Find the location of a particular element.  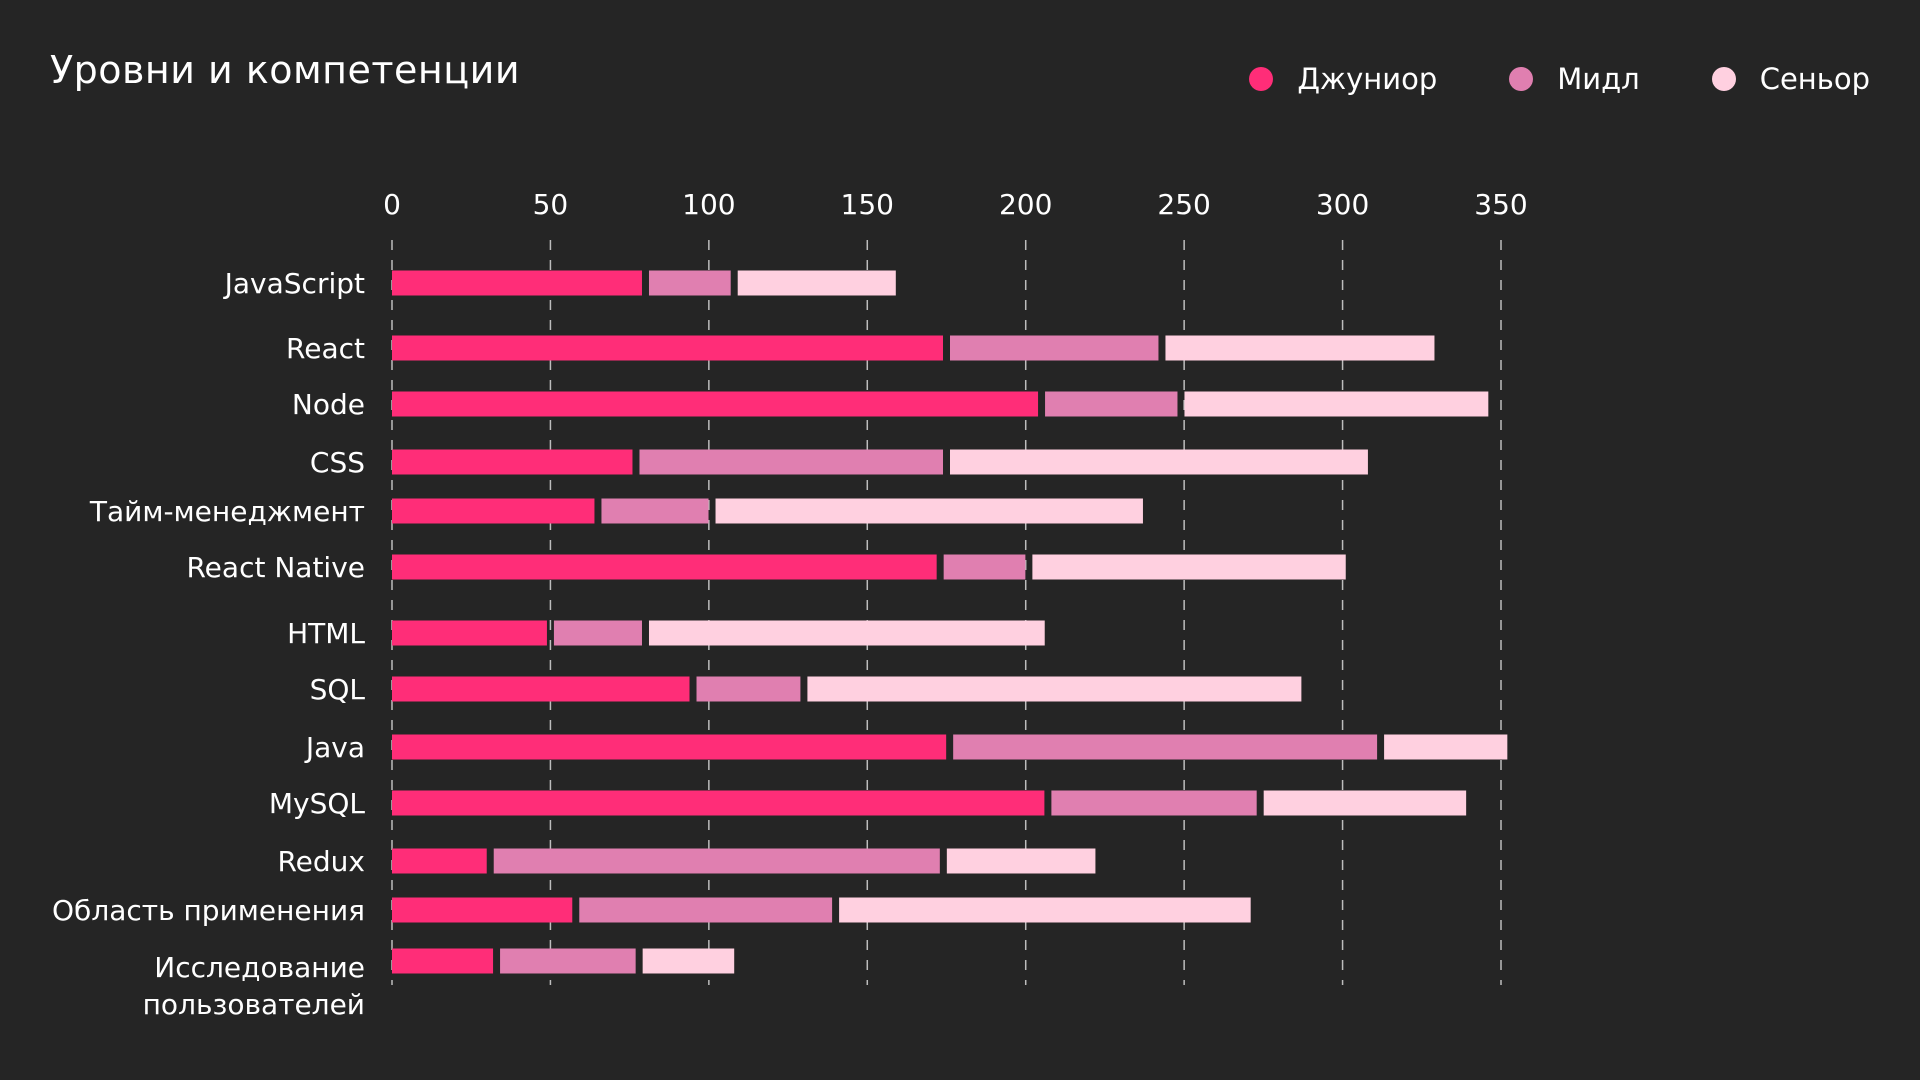

legend-label-senior: Сеньор is located at coordinates (1814, 79).